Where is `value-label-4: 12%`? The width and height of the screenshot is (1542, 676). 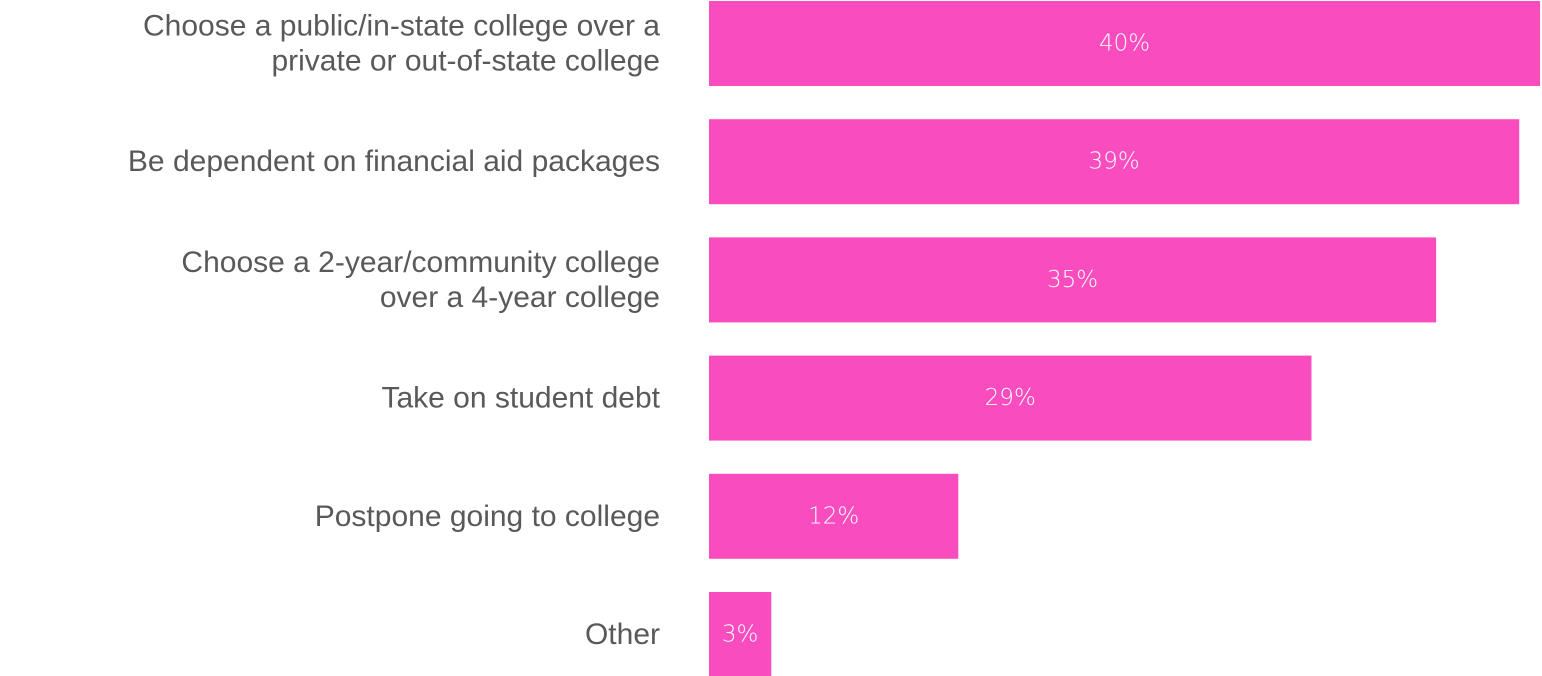 value-label-4: 12% is located at coordinates (833, 516).